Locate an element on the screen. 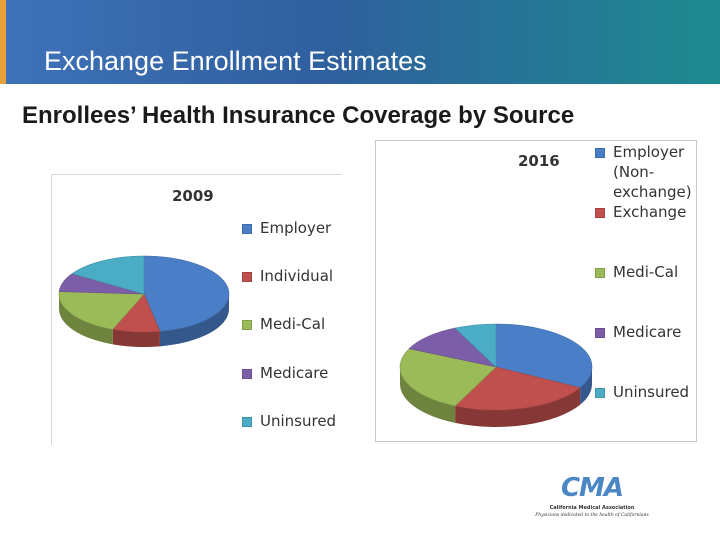  chart-title-2016: 2016 is located at coordinates (539, 161).